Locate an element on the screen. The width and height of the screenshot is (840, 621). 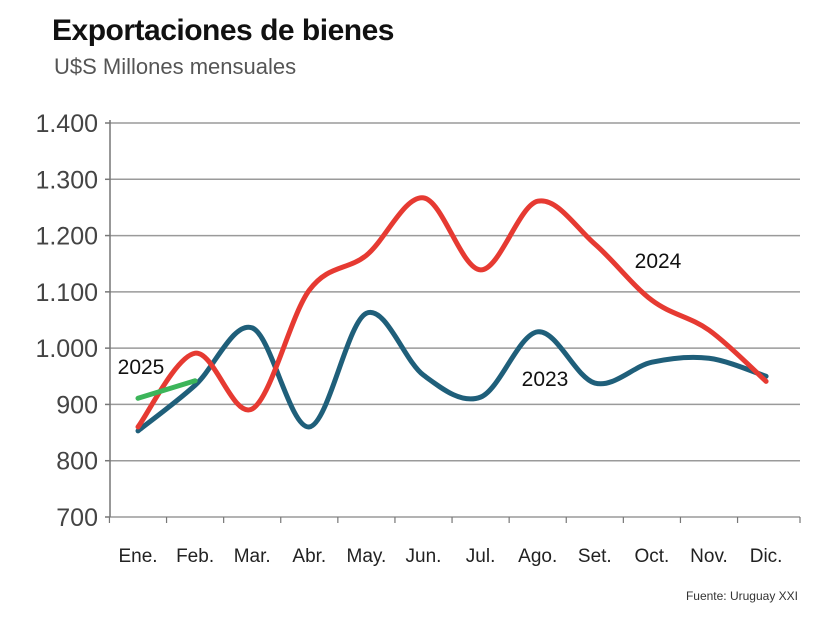
x-tick-label: Jul. is located at coordinates (481, 556).